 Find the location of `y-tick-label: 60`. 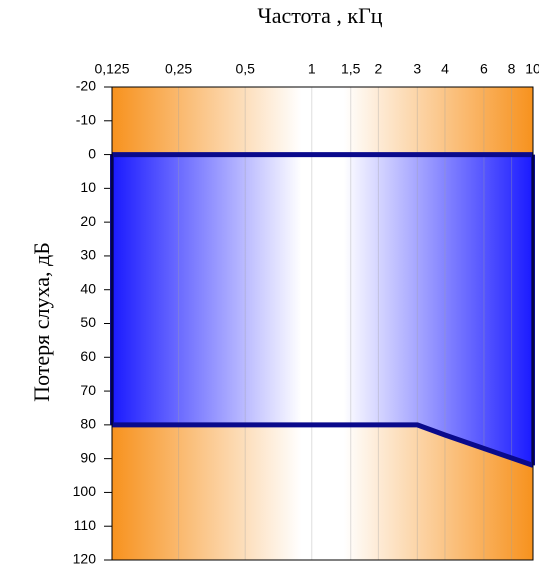

y-tick-label: 60 is located at coordinates (88, 356).